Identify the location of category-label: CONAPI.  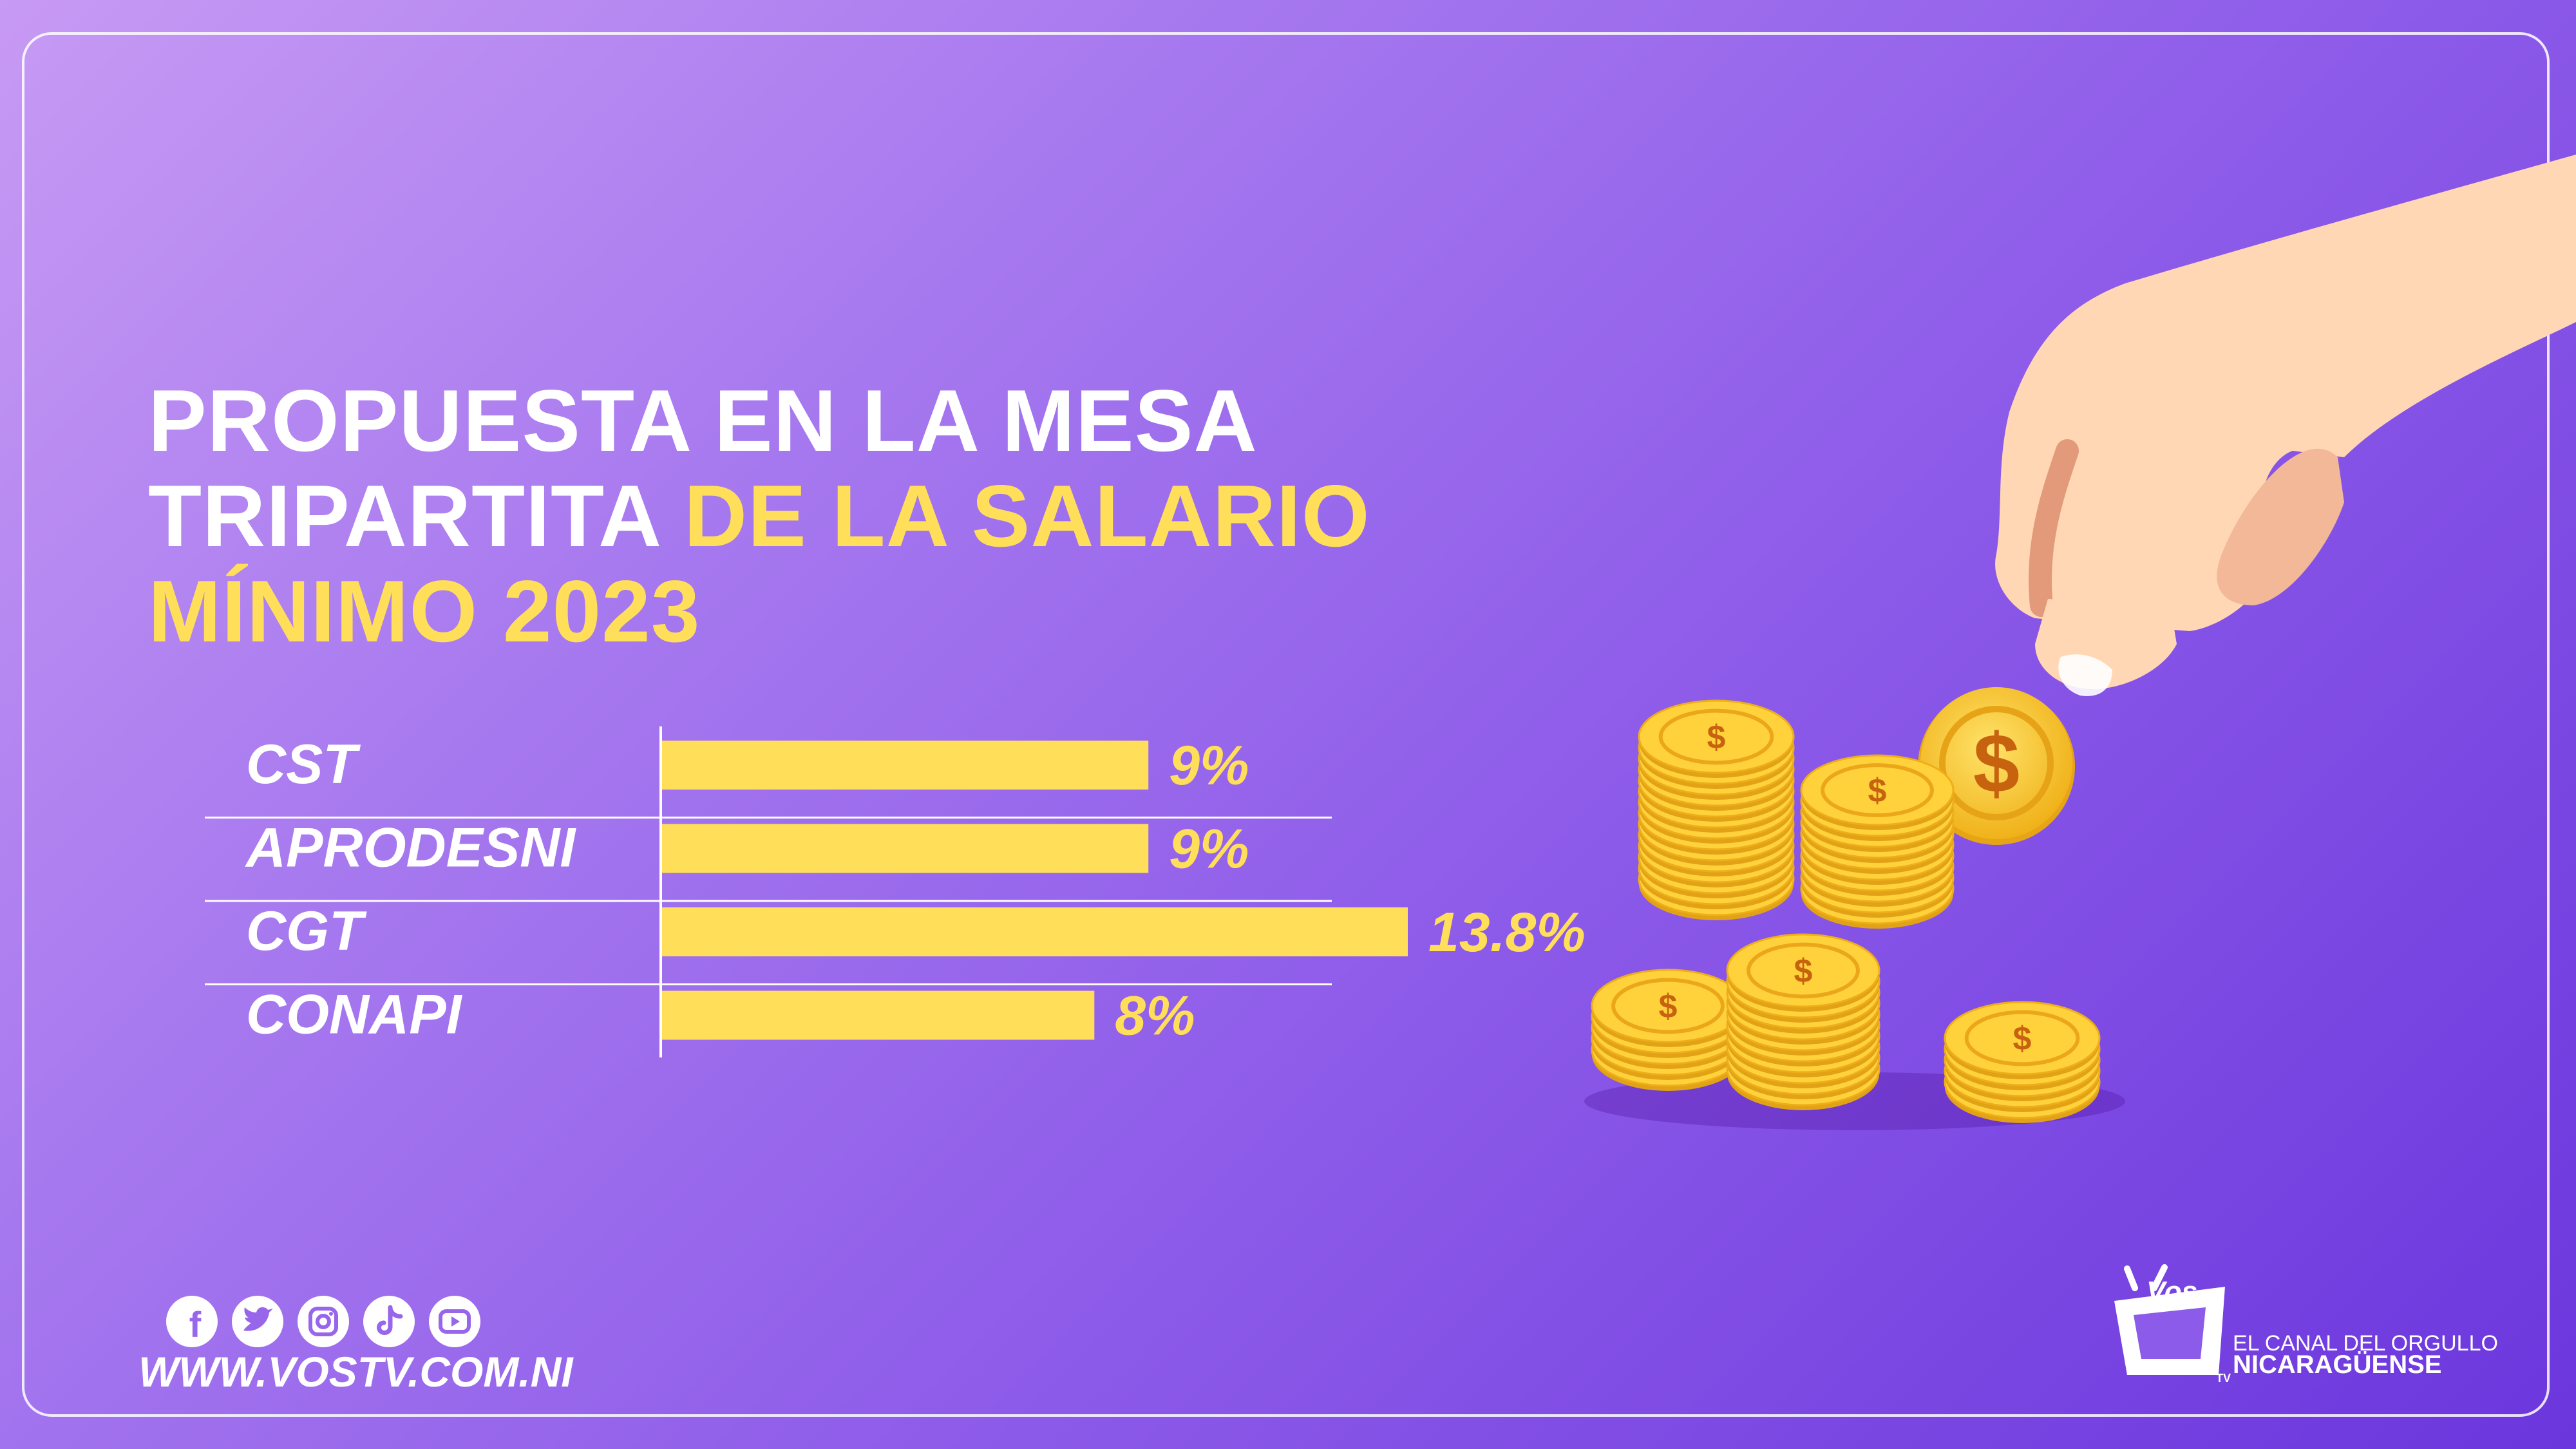
(354, 1015).